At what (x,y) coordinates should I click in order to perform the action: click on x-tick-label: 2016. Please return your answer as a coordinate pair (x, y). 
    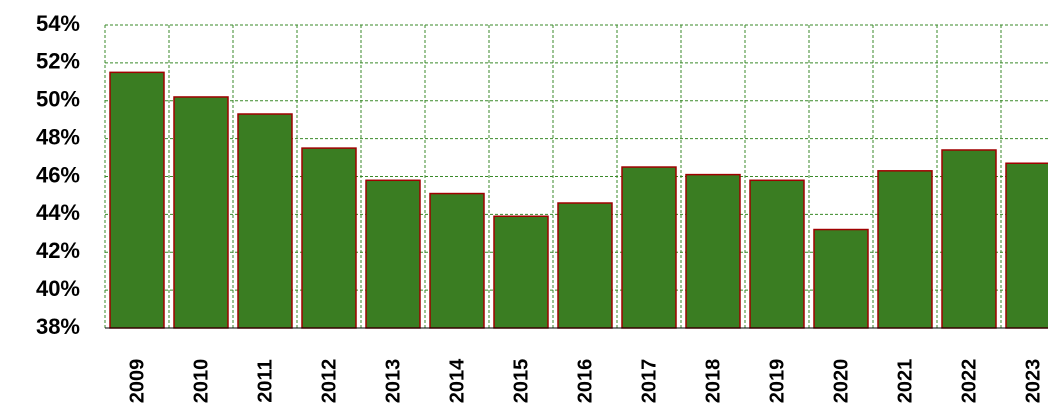
    Looking at the image, I should click on (585, 381).